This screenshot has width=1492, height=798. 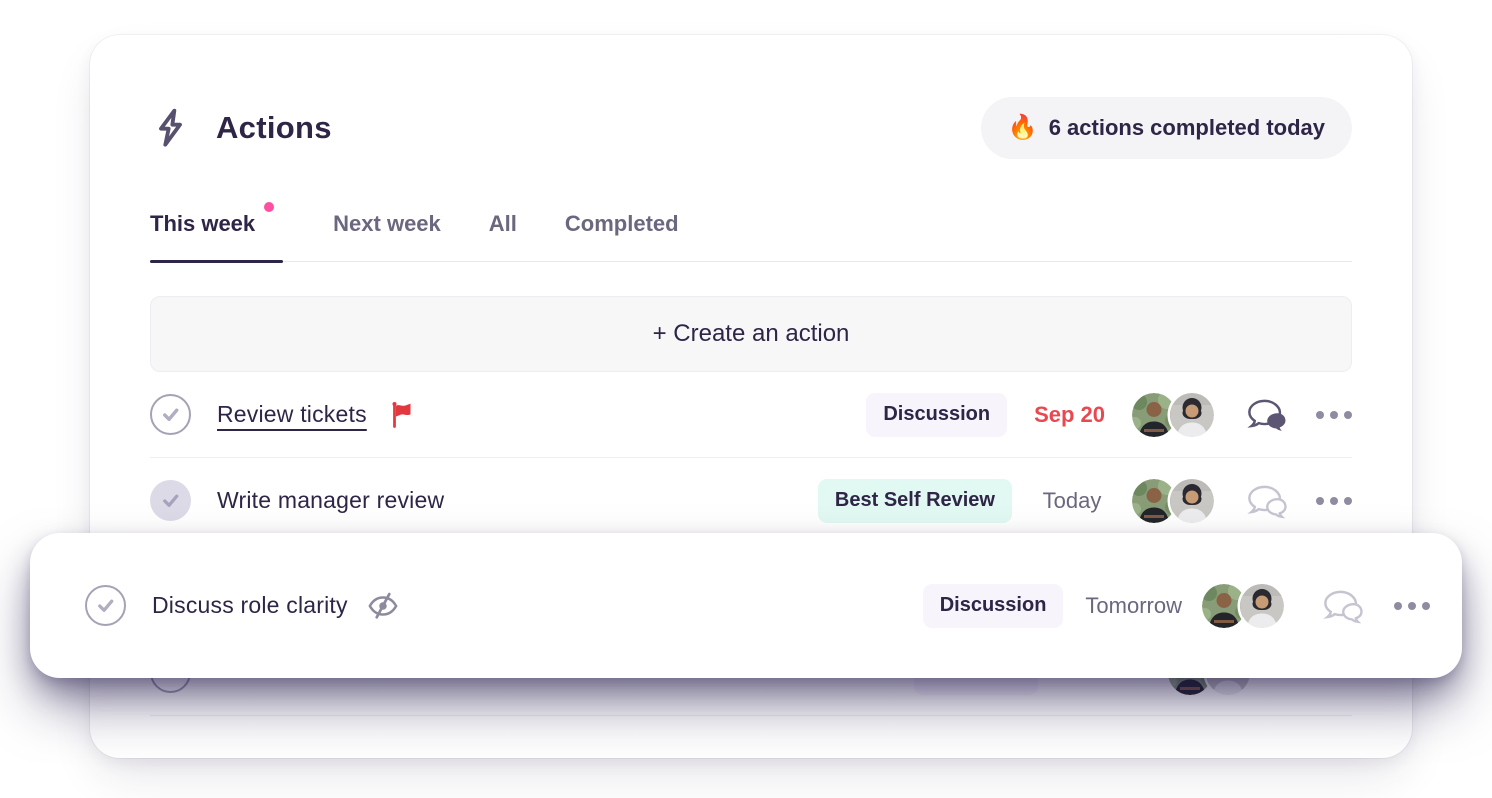 What do you see at coordinates (502, 223) in the screenshot?
I see `tab-all: All` at bounding box center [502, 223].